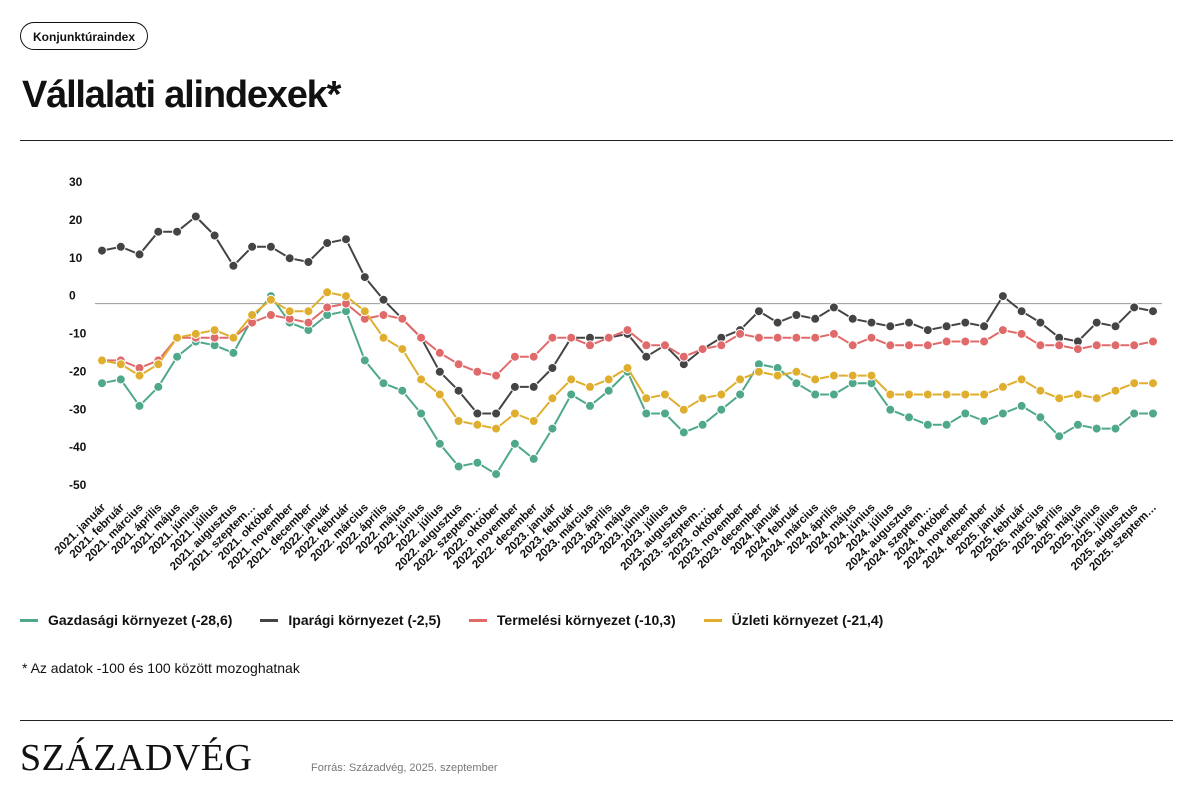  Describe the element at coordinates (404, 768) in the screenshot. I see `source-note: Forrás: Századvég, 2025. szeptember` at that location.